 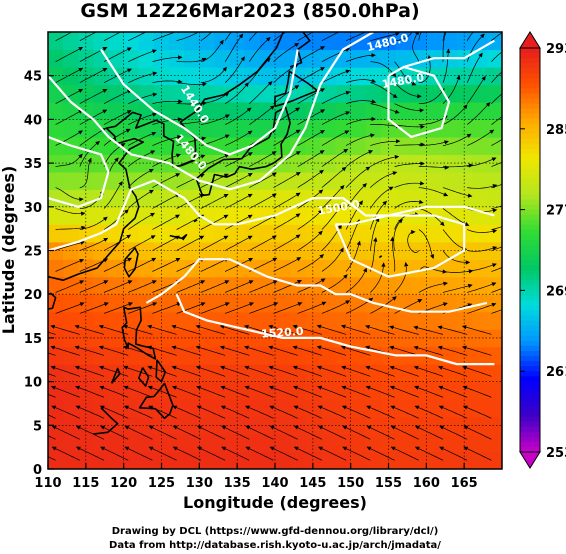 What do you see at coordinates (312, 483) in the screenshot?
I see `x-tick-label: 145` at bounding box center [312, 483].